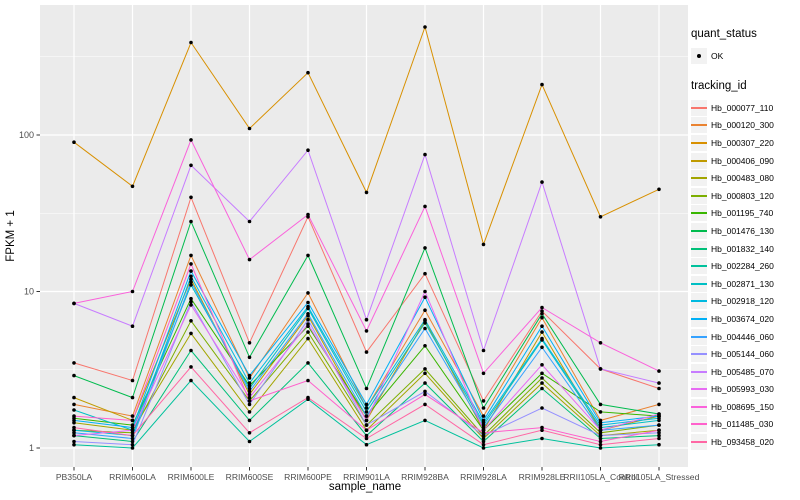 The image size is (800, 500). What do you see at coordinates (542, 477) in the screenshot?
I see `x-tick-label: RRIM928LE` at bounding box center [542, 477].